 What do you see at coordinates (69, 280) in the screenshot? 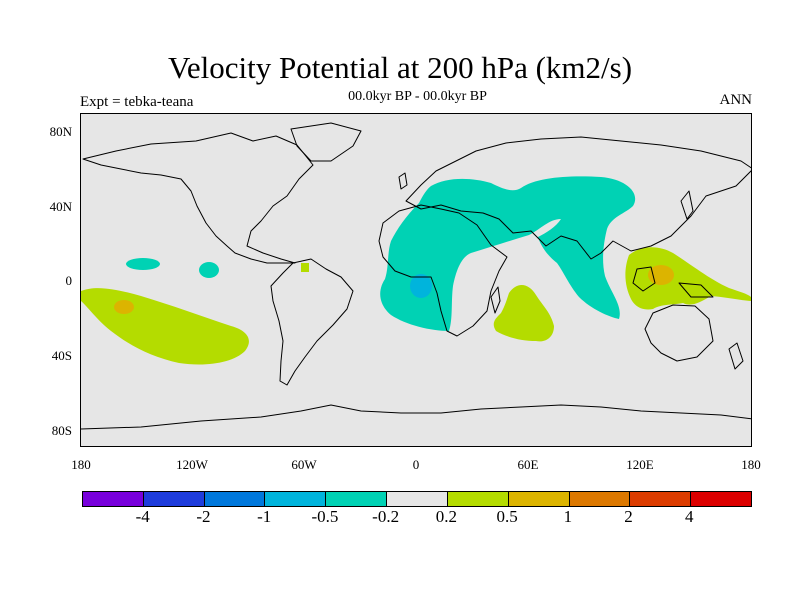
I see `y-tick-label: 0` at bounding box center [69, 280].